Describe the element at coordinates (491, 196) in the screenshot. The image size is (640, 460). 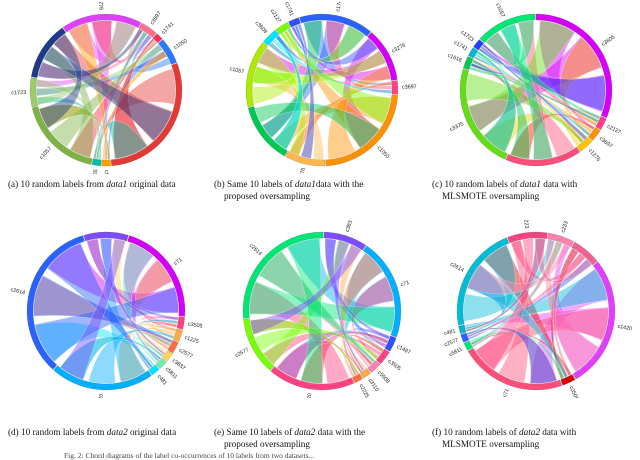
I see `caption-c-line2: MLSMOTE oversampling` at that location.